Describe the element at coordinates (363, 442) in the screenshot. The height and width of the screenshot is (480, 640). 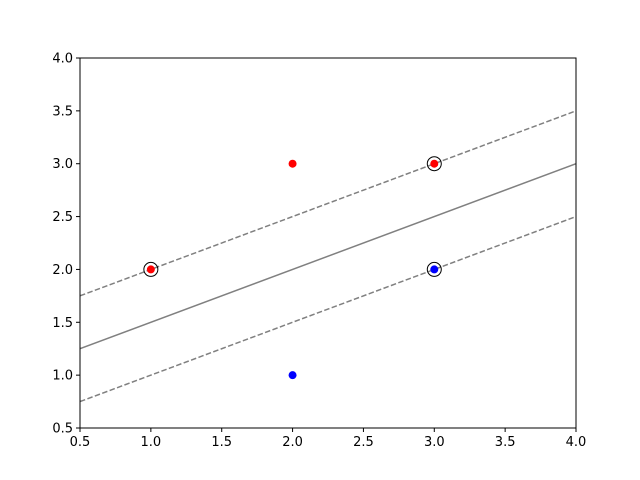
I see `x-tick-label-4: 2.5` at that location.